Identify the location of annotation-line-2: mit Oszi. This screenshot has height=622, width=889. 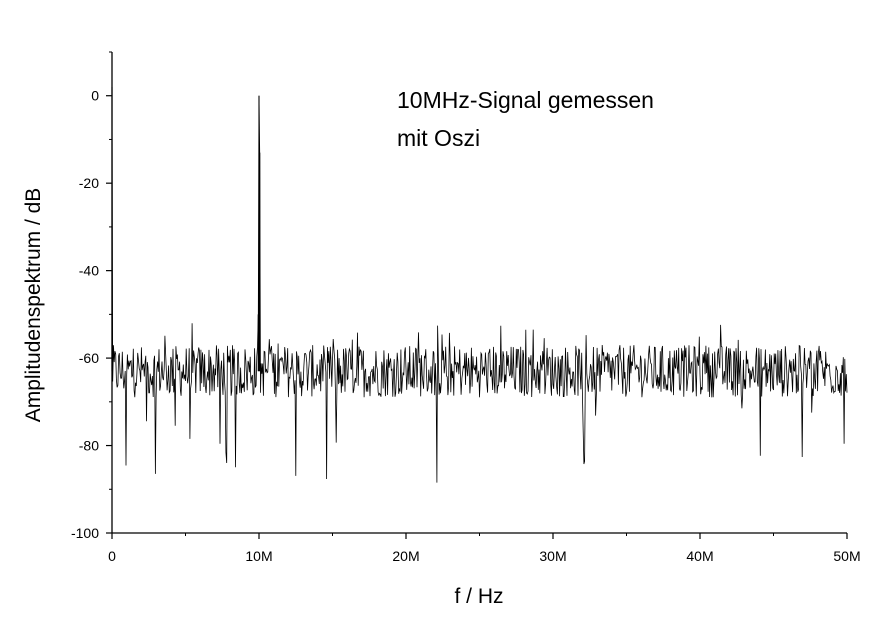
(438, 138).